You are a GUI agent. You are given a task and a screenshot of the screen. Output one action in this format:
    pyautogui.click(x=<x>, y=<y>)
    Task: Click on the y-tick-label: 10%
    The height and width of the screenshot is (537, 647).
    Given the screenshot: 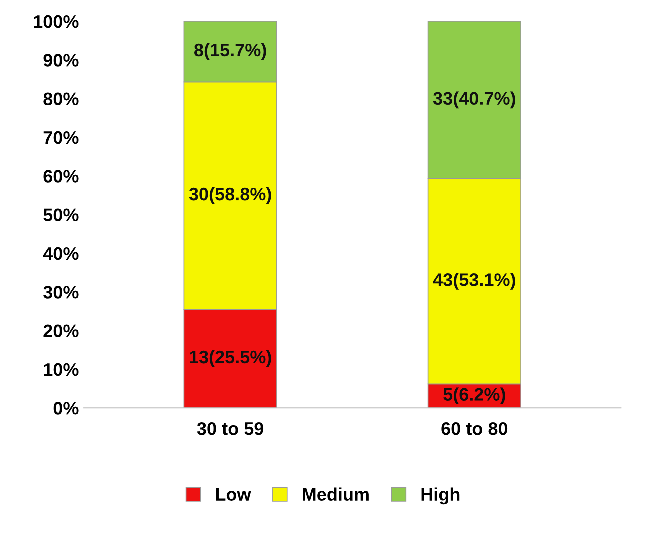 What is the action you would take?
    pyautogui.click(x=61, y=369)
    